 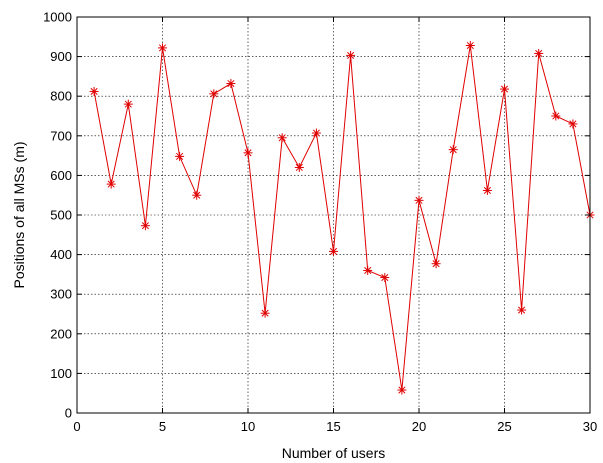 What do you see at coordinates (61, 373) in the screenshot?
I see `y-tick-label: 100` at bounding box center [61, 373].